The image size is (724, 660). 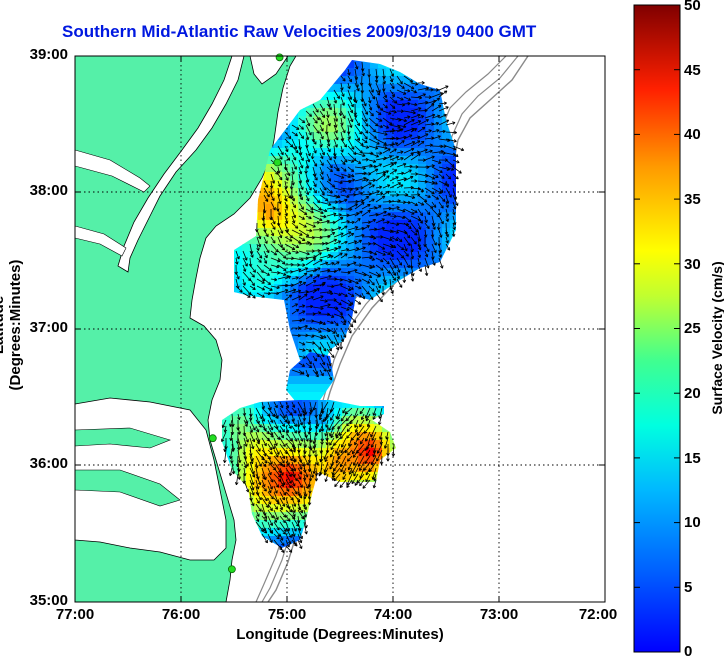 I want to click on colorbar-tick-label: 15, so click(x=692, y=458).